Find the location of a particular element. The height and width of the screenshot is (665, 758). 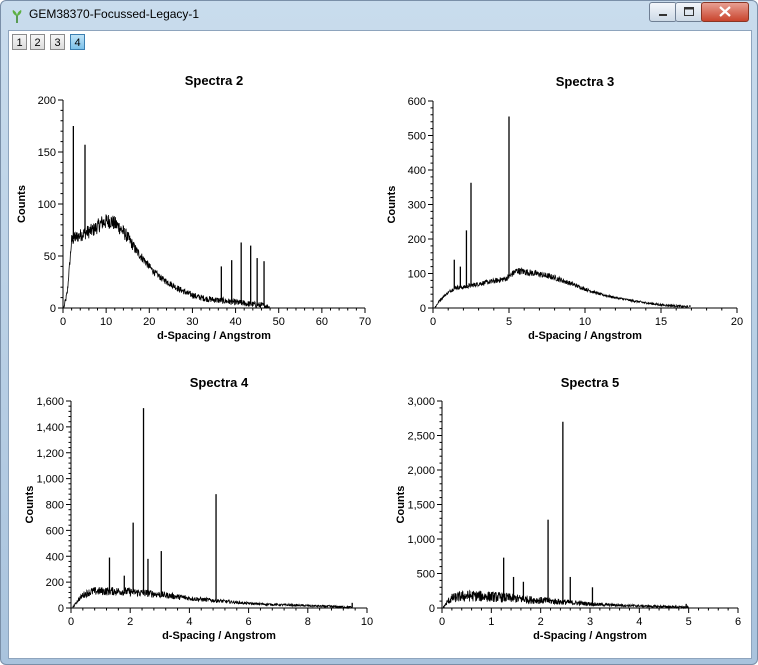

maximize-icon is located at coordinates (689, 11).